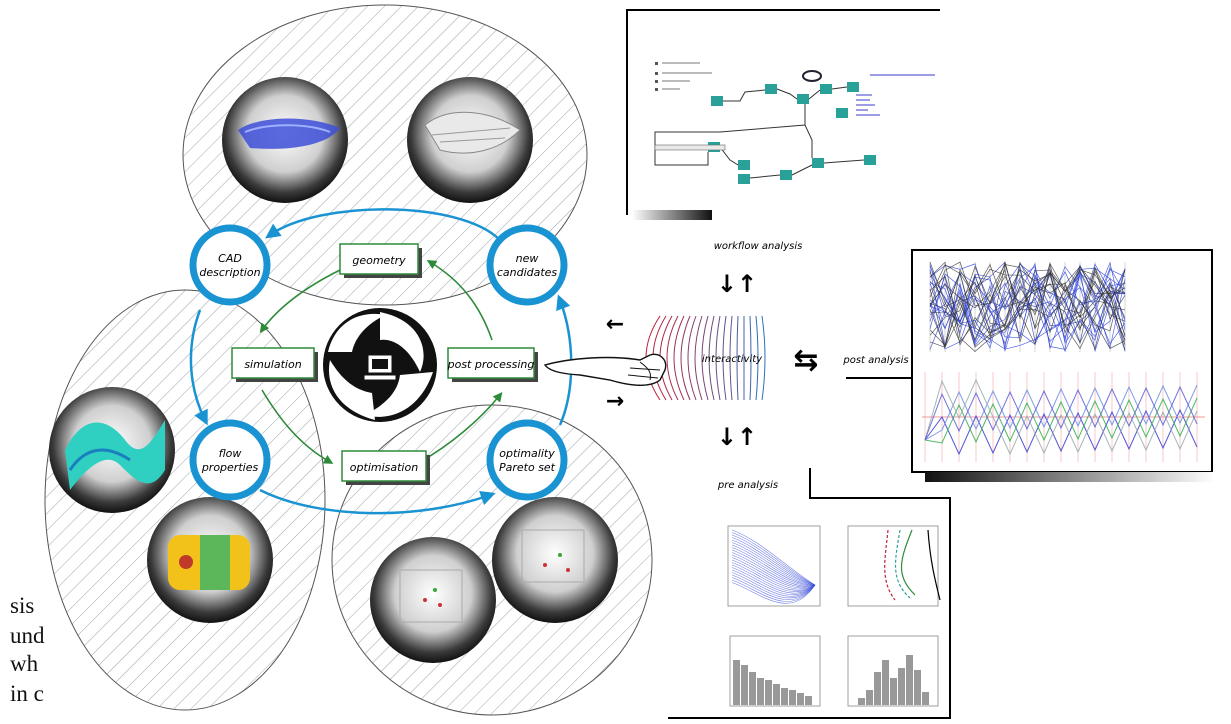 Image resolution: width=1231 pixels, height=724 pixels. What do you see at coordinates (527, 467) in the screenshot?
I see `optimality-line2: Pareto set` at bounding box center [527, 467].